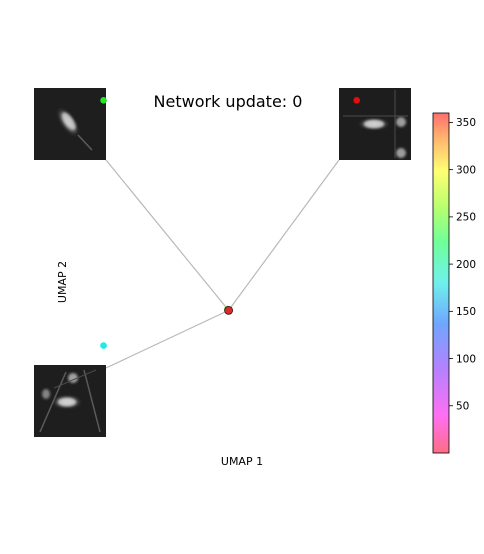  What do you see at coordinates (284, 235) in the screenshot?
I see `edge-cell-b` at bounding box center [284, 235].